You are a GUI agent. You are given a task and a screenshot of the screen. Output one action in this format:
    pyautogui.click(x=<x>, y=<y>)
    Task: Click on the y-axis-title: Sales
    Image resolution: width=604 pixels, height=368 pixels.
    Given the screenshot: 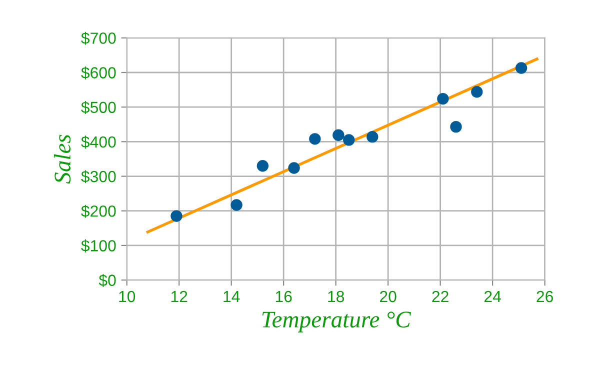 What is the action you would take?
    pyautogui.click(x=62, y=159)
    